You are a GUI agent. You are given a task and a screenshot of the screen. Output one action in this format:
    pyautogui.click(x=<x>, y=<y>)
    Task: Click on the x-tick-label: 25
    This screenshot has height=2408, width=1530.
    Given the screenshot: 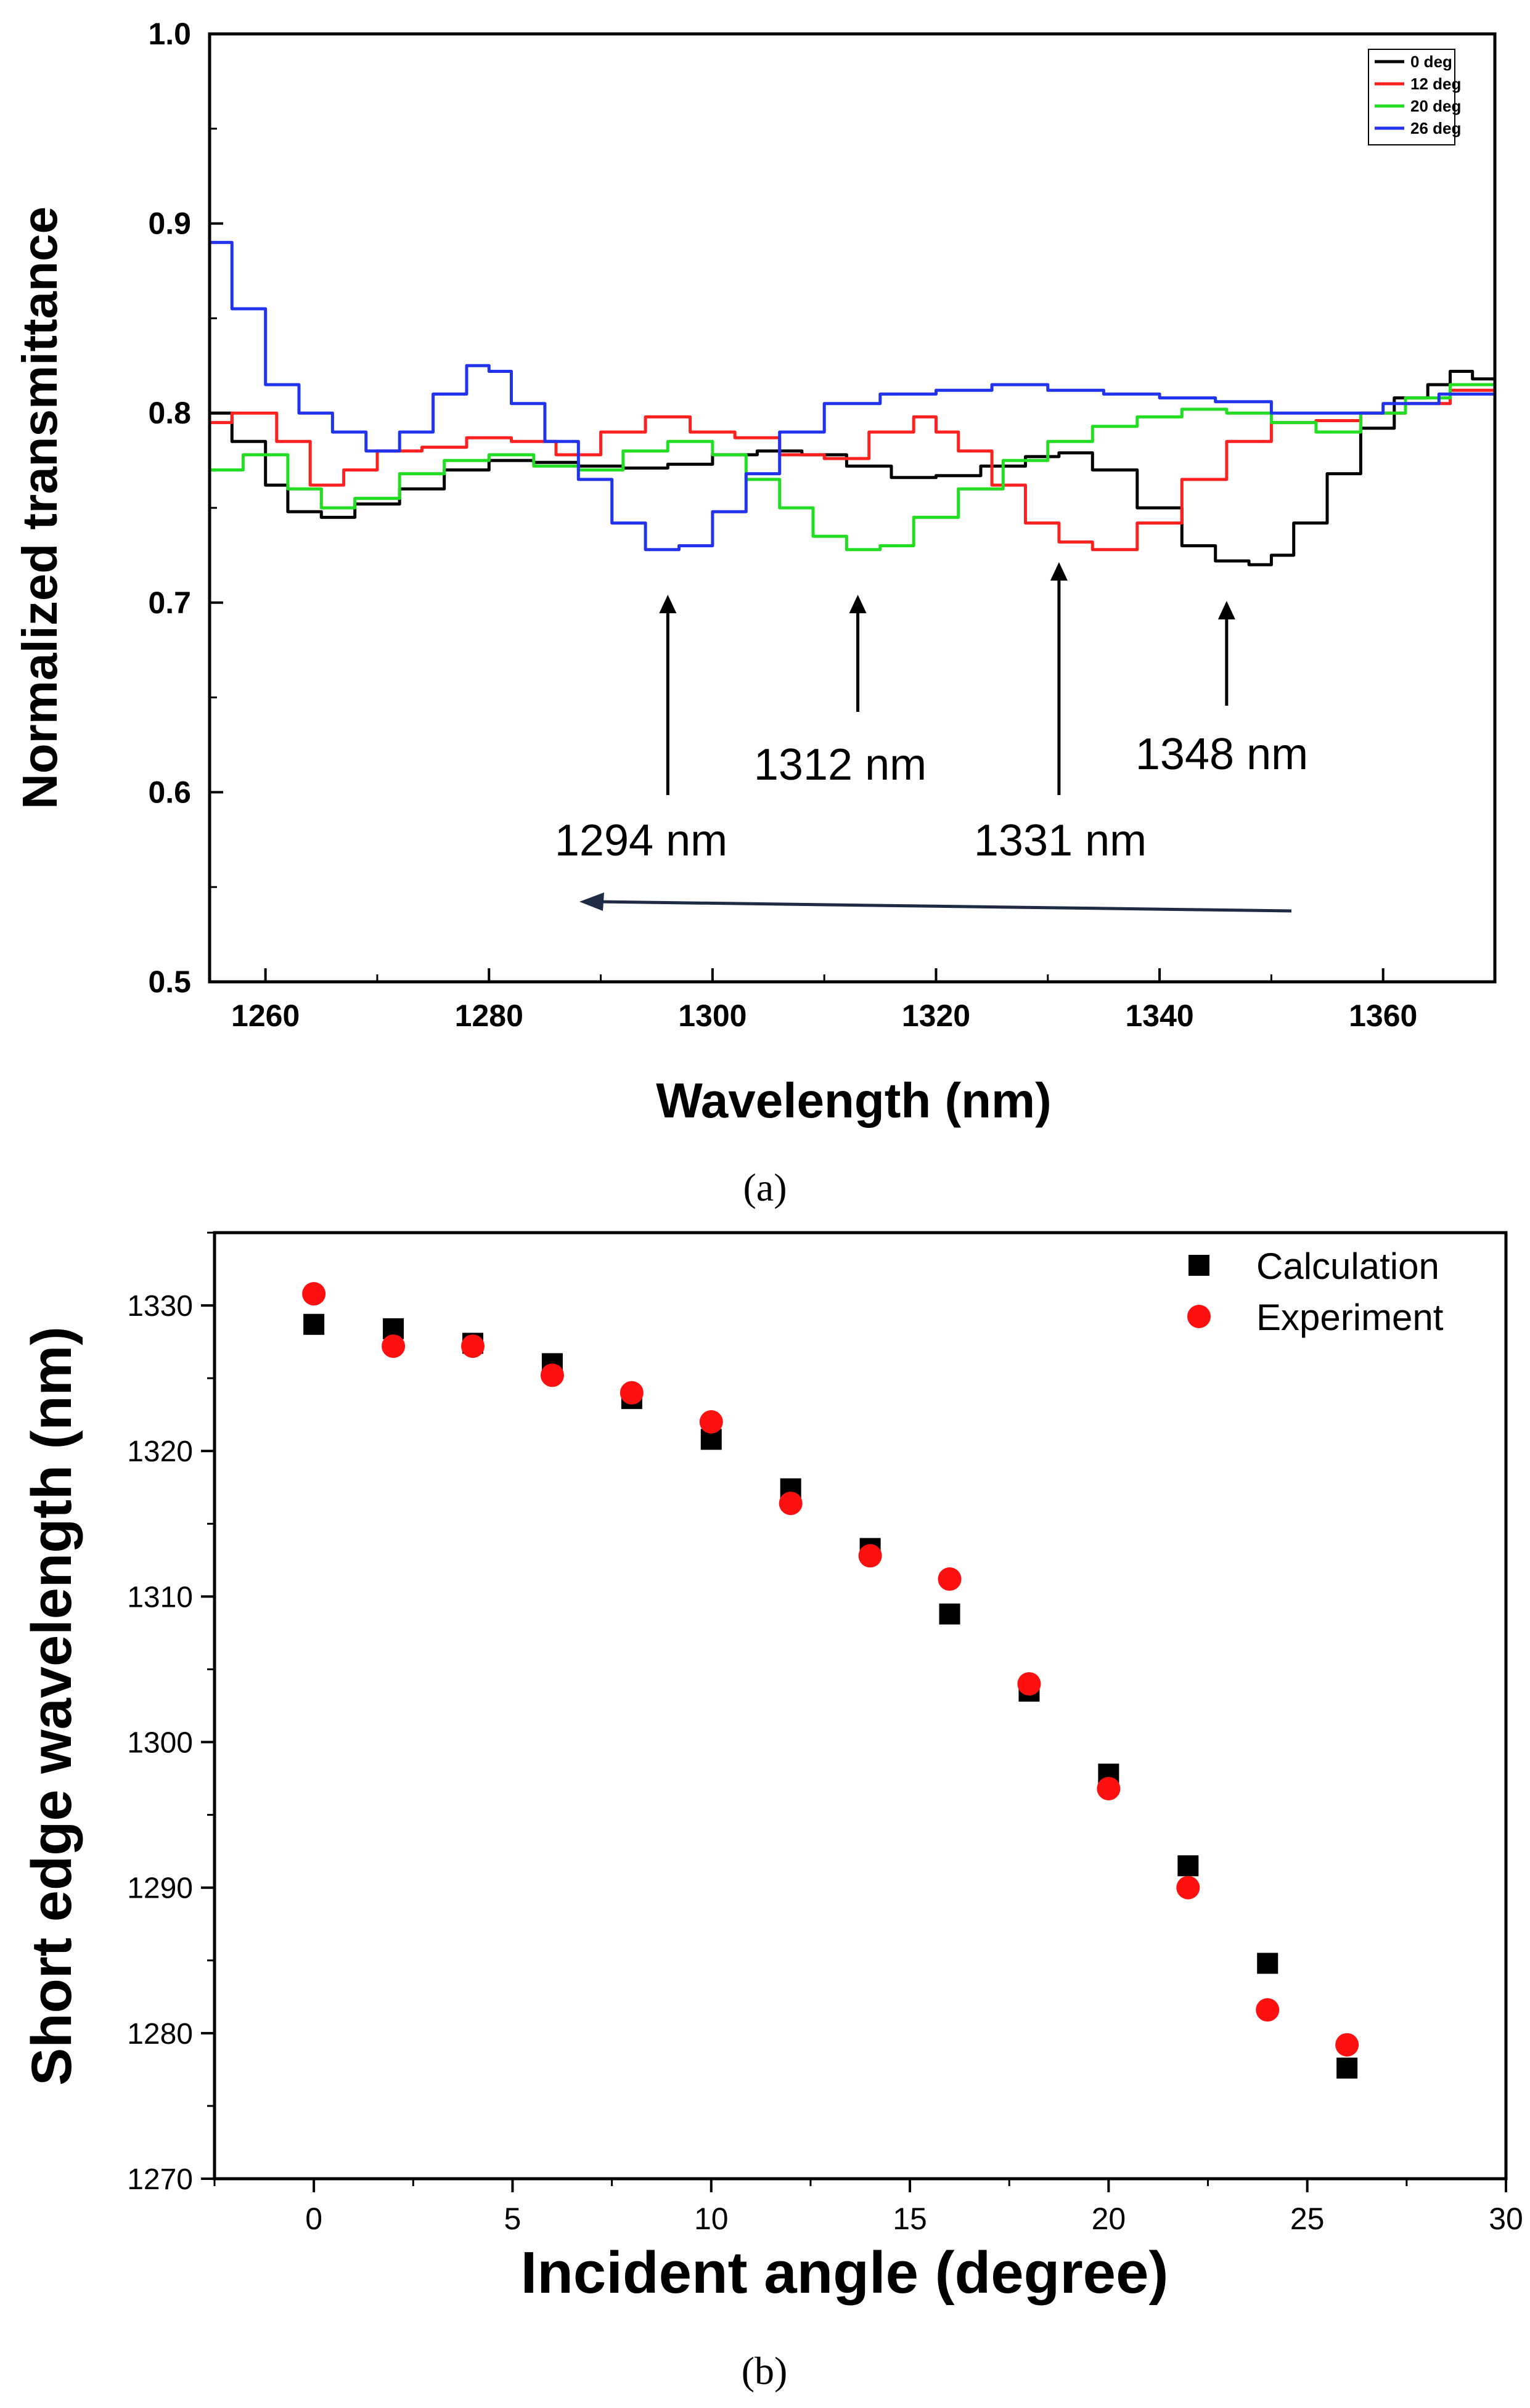 What is the action you would take?
    pyautogui.click(x=1307, y=2219)
    